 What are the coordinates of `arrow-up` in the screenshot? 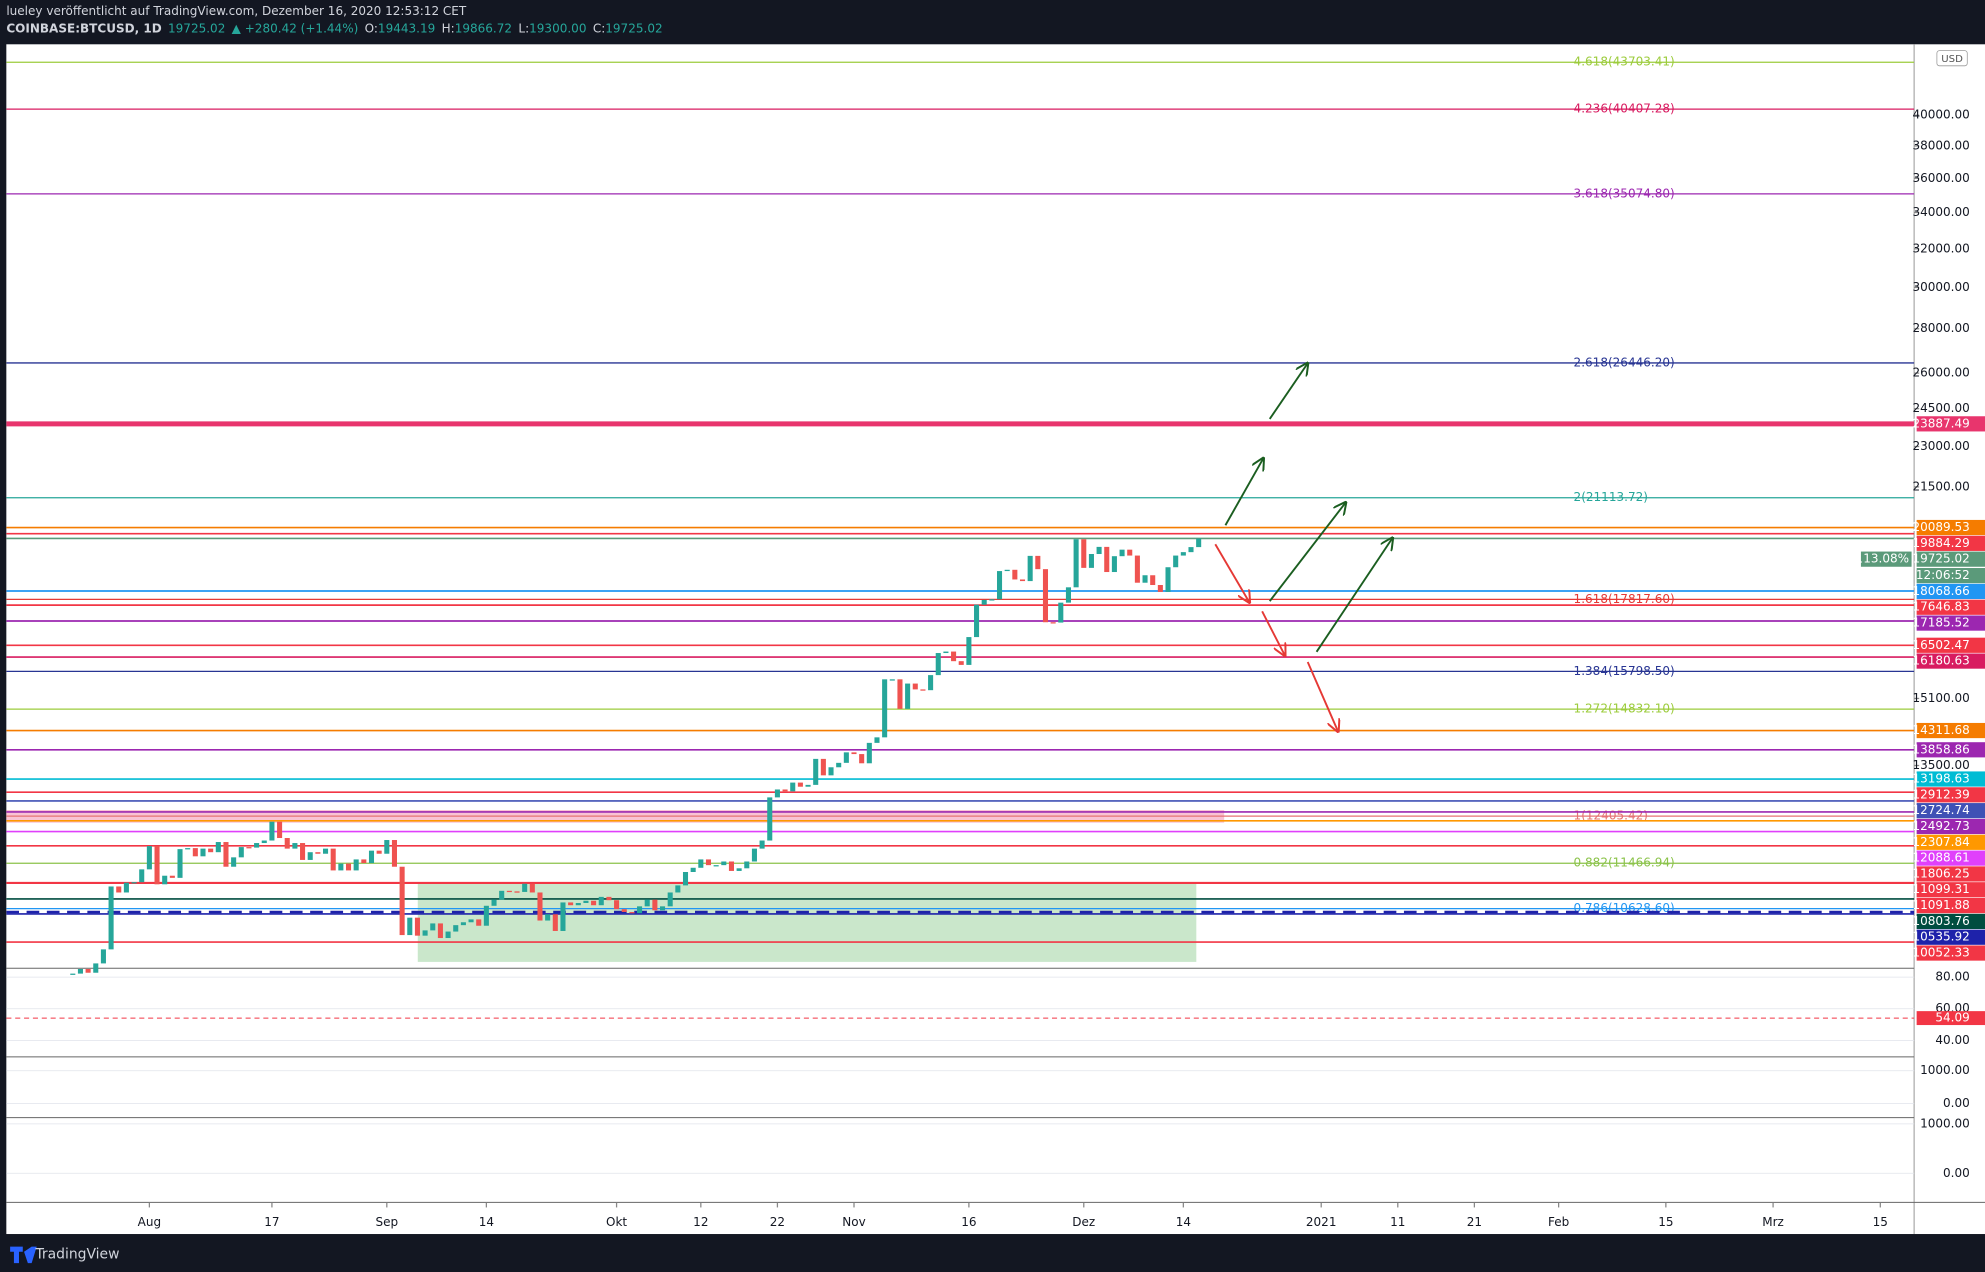 It's located at (1288, 391).